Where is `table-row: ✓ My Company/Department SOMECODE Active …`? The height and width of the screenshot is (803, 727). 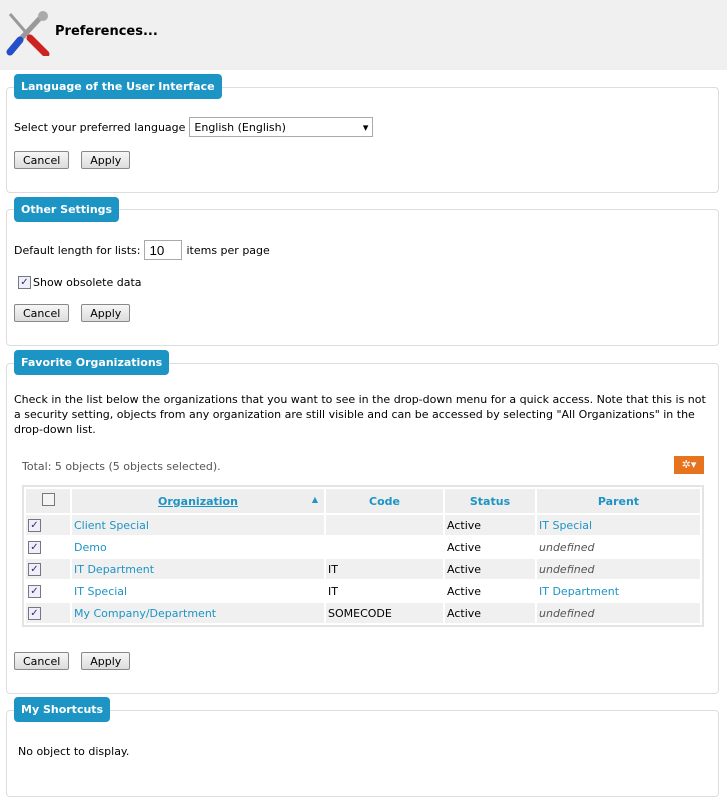 table-row: ✓ My Company/Department SOMECODE Active … is located at coordinates (363, 613).